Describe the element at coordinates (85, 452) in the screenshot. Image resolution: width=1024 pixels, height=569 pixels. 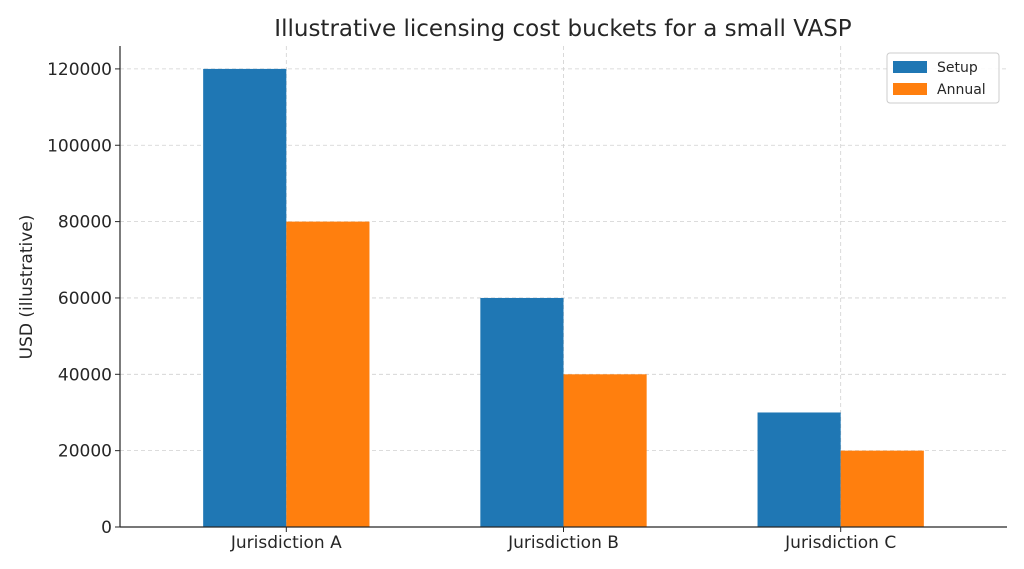
I see `y-tick-label: 20000` at that location.